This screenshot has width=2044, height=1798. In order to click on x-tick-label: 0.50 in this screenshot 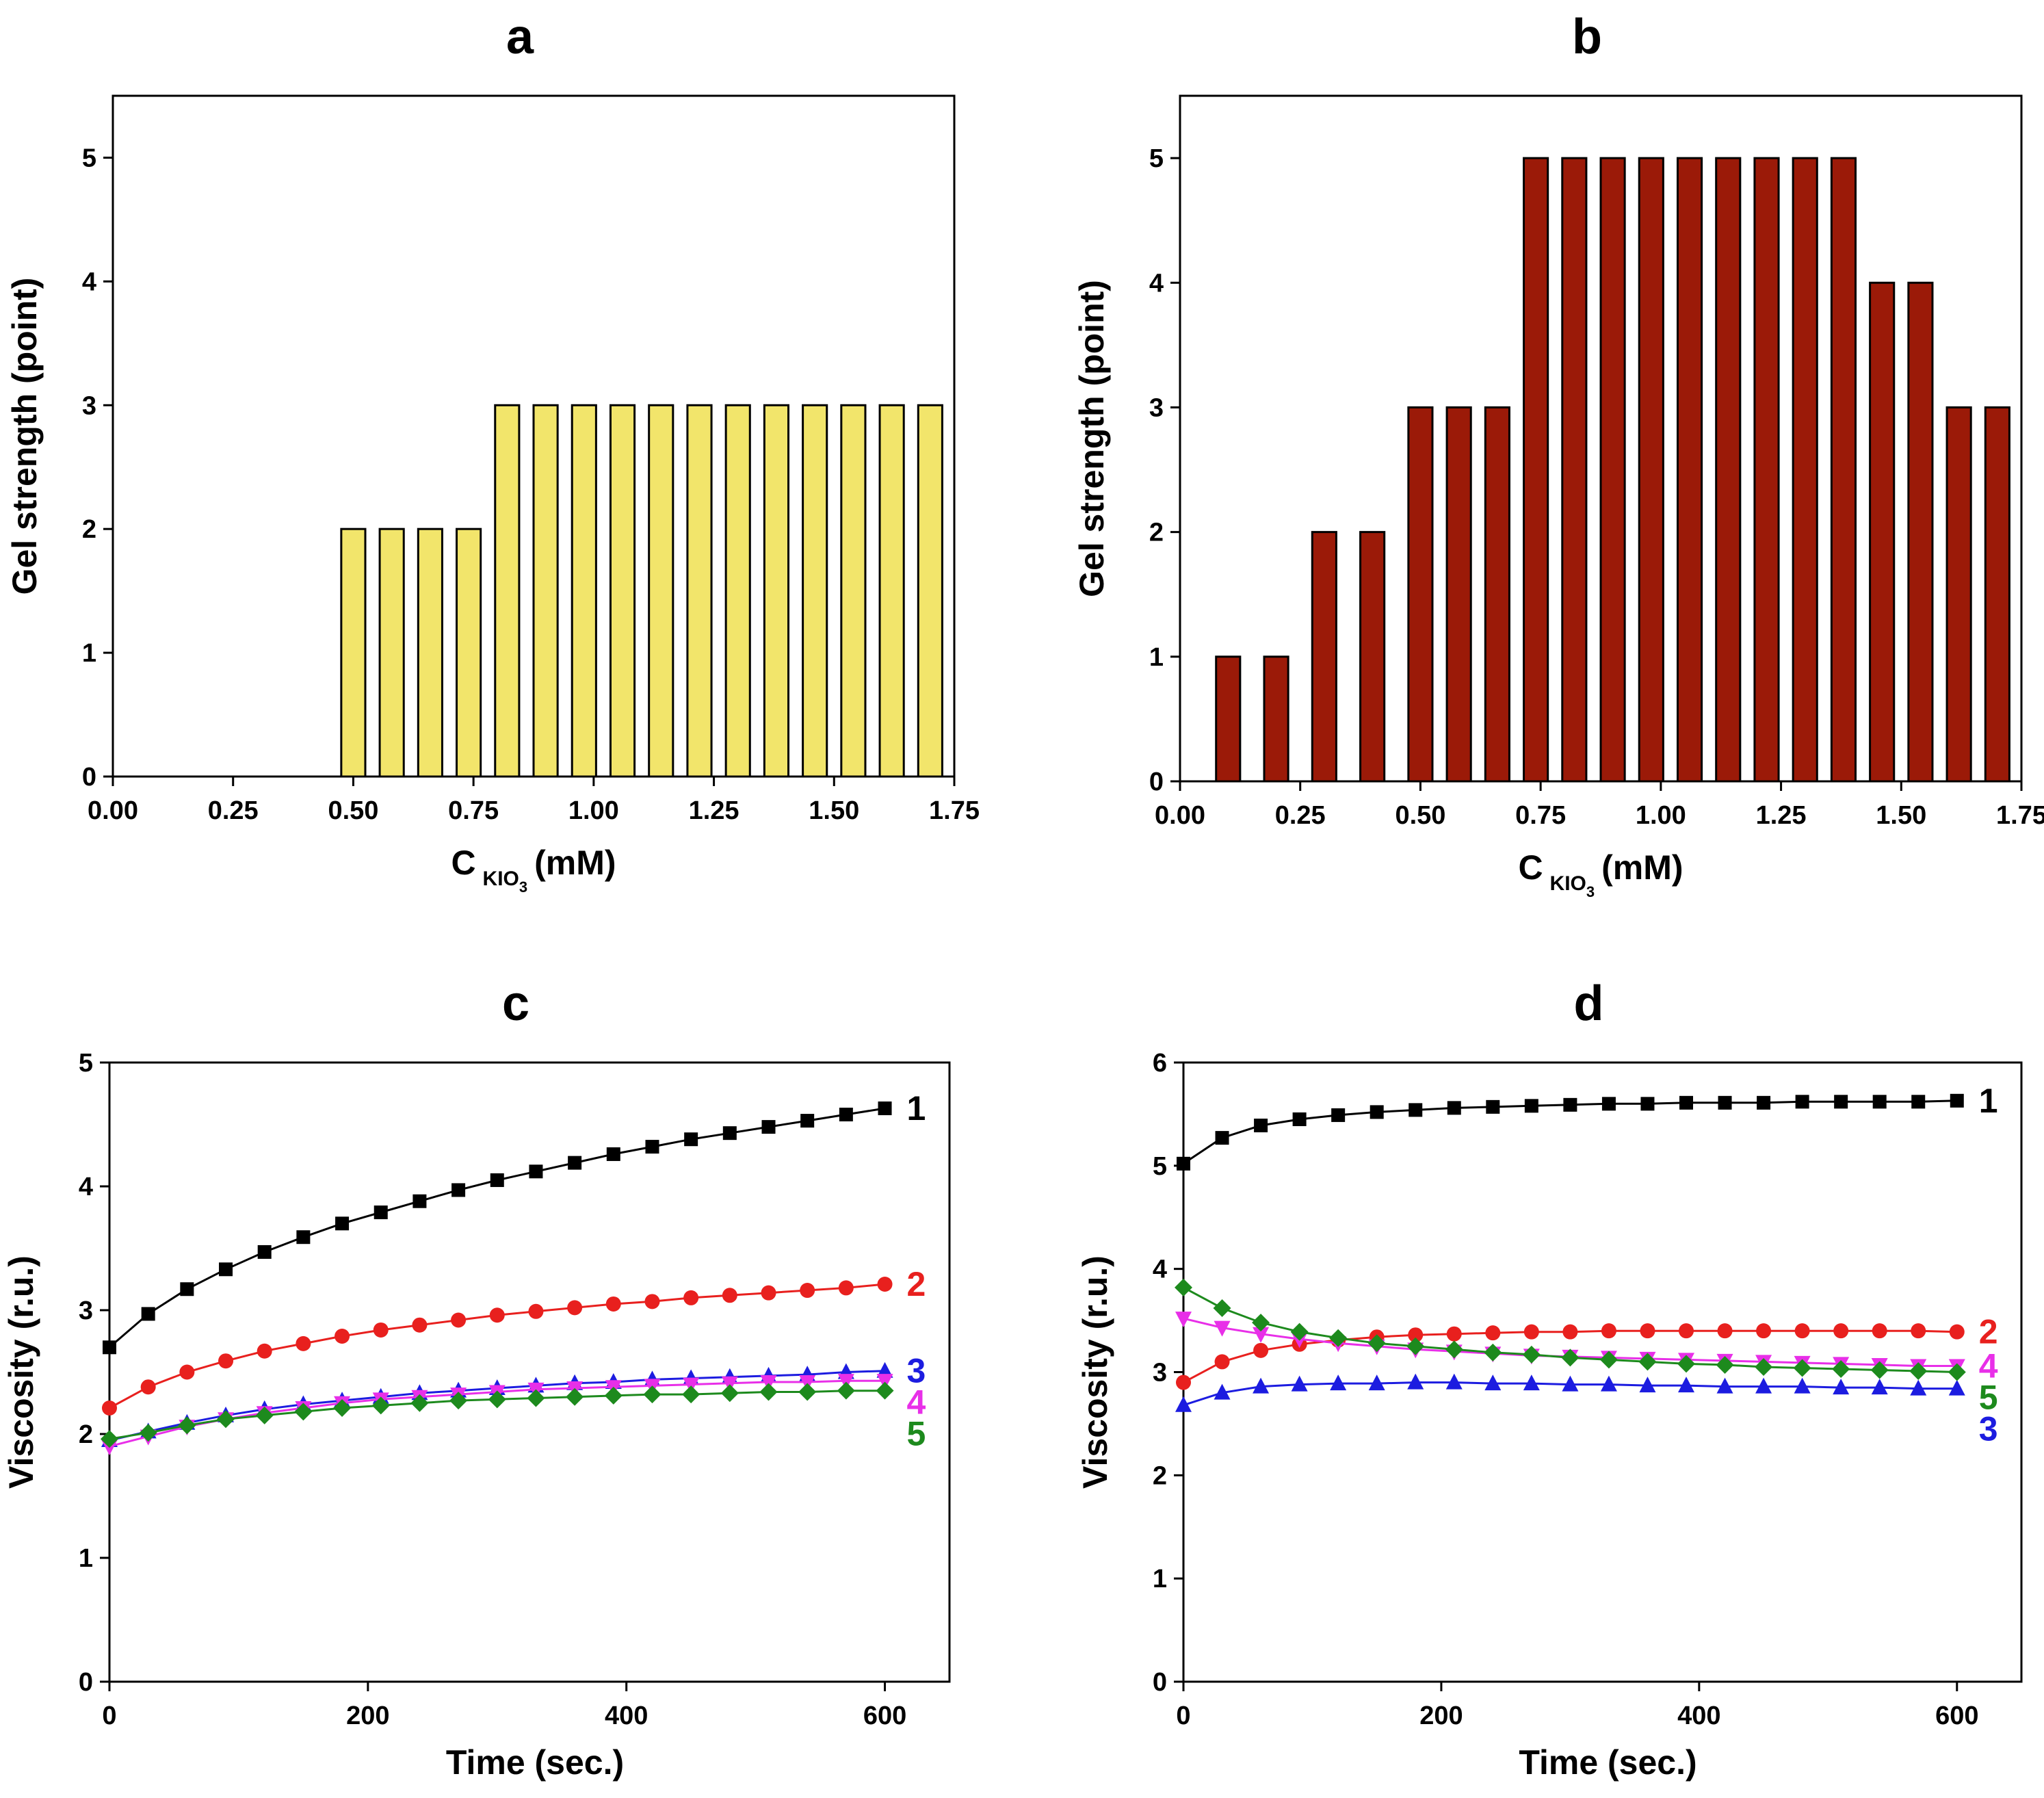, I will do `click(353, 810)`.